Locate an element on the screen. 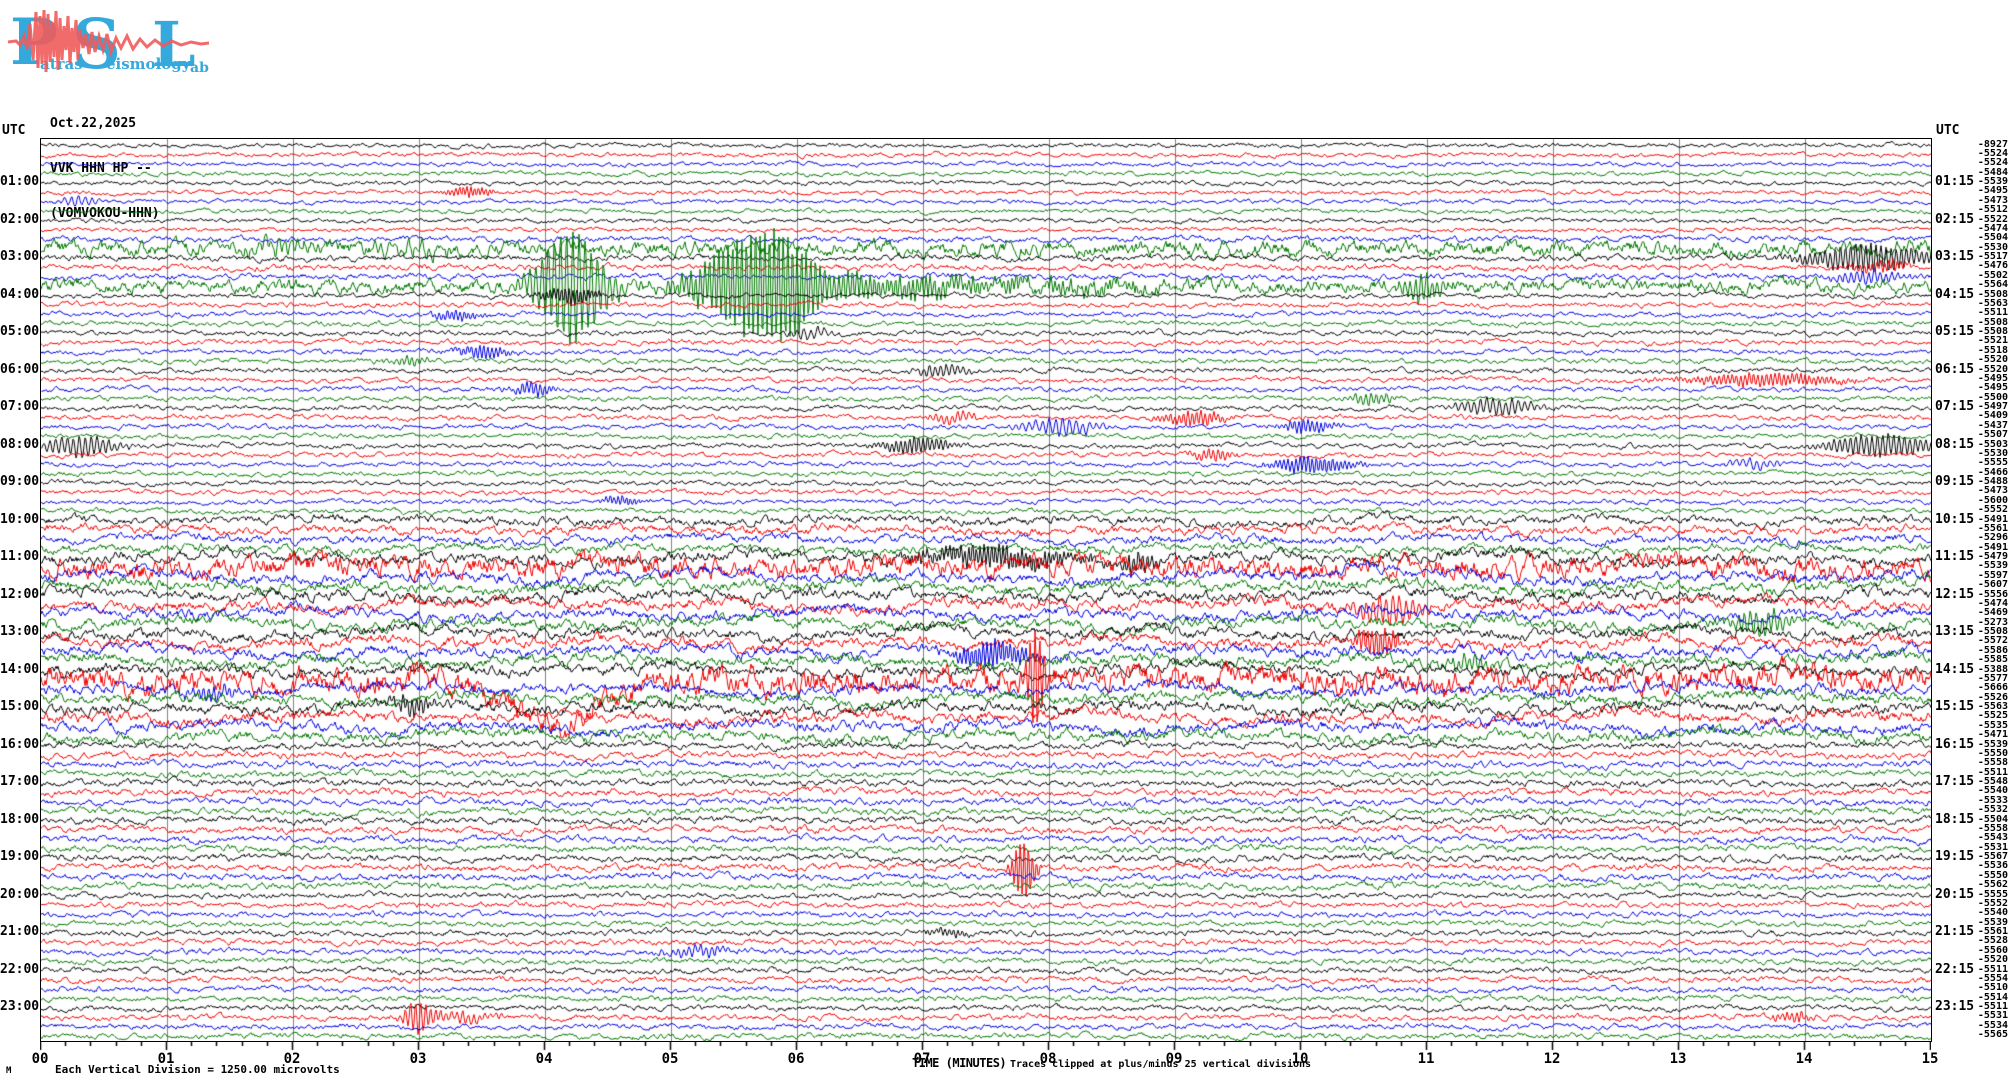 This screenshot has height=1080, width=2010. left-time-label: 01:00 is located at coordinates (20, 181).